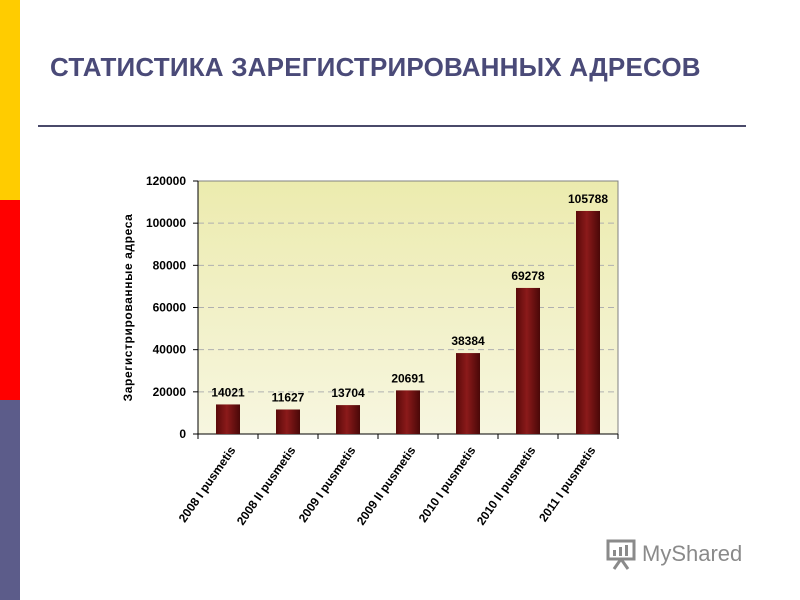 Image resolution: width=800 pixels, height=600 pixels. What do you see at coordinates (166, 223) in the screenshot?
I see `y-tick-label: 100000` at bounding box center [166, 223].